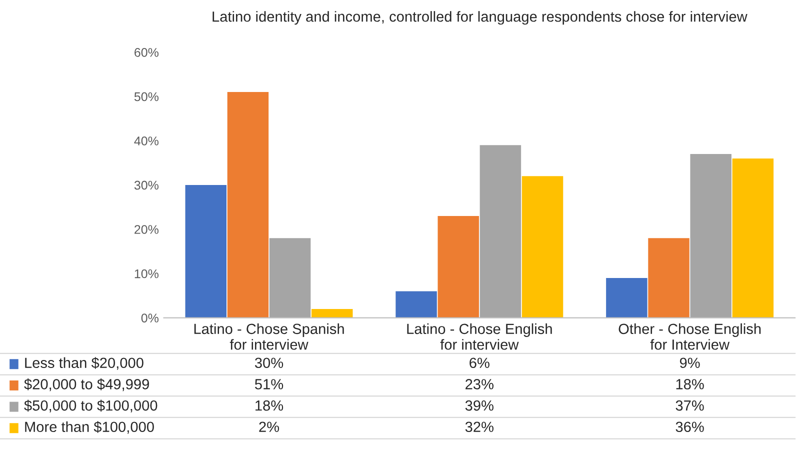 This screenshot has width=799, height=454. Describe the element at coordinates (146, 52) in the screenshot. I see `y-tick-label: 60%` at that location.